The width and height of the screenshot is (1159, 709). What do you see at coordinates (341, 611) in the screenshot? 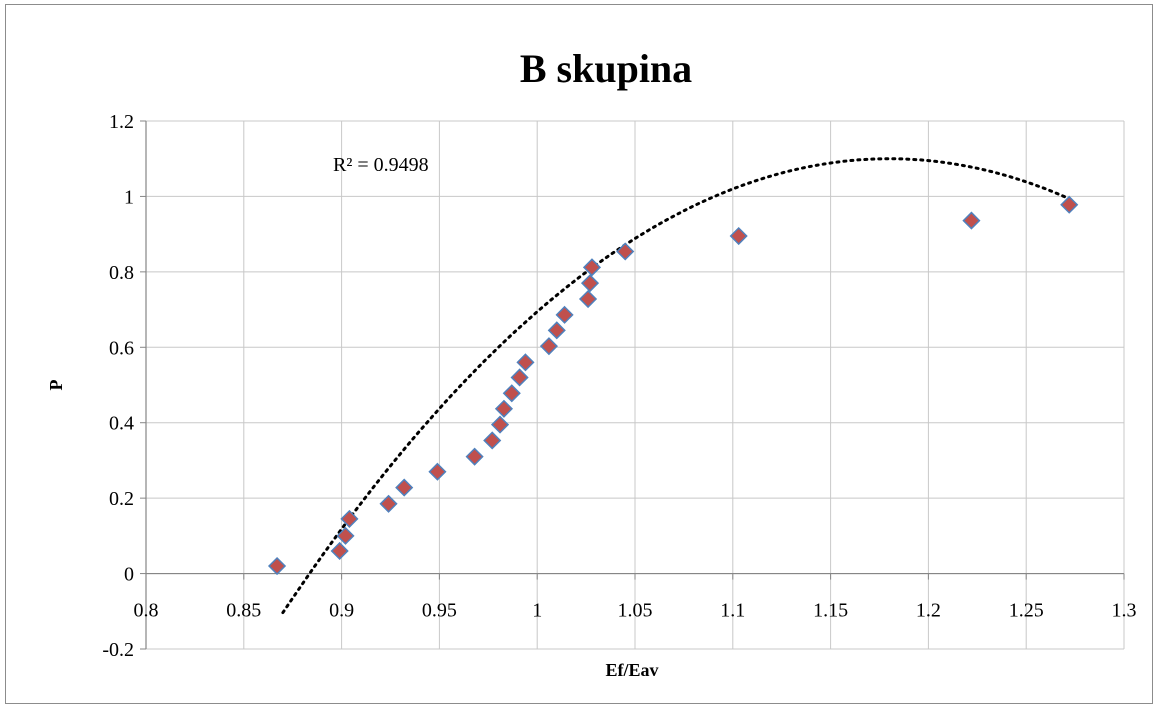
I see `x-tick-label: 0.9` at bounding box center [341, 611].